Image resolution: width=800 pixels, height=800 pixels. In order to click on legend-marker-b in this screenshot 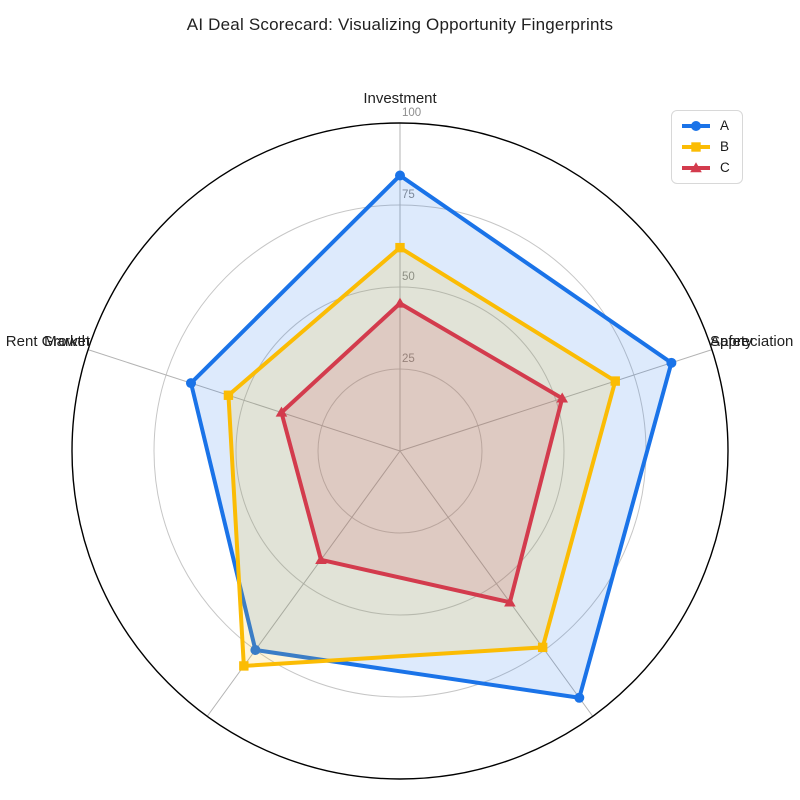, I will do `click(696, 147)`.